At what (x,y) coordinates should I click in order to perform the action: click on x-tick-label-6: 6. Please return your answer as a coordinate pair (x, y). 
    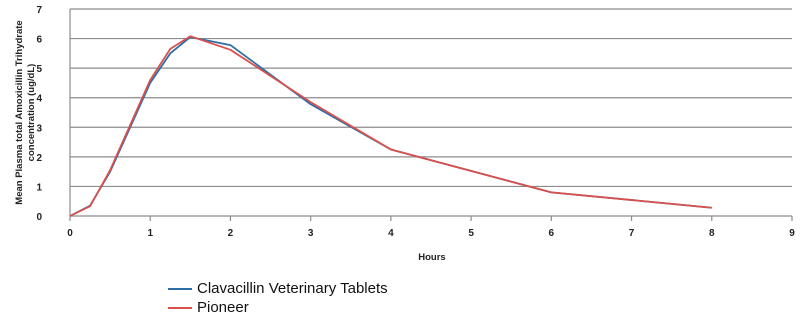
    Looking at the image, I should click on (552, 233).